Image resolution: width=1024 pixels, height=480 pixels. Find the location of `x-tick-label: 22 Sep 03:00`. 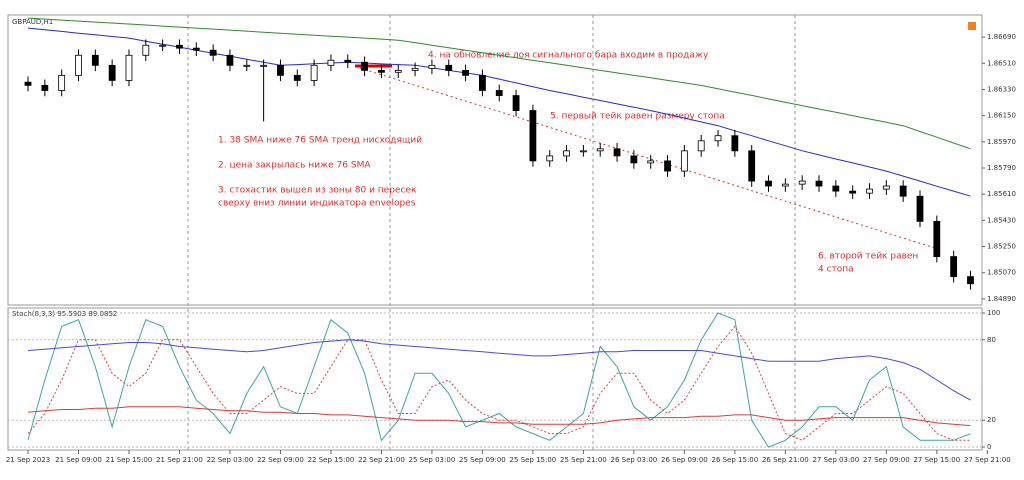

x-tick-label: 22 Sep 03:00 is located at coordinates (230, 460).